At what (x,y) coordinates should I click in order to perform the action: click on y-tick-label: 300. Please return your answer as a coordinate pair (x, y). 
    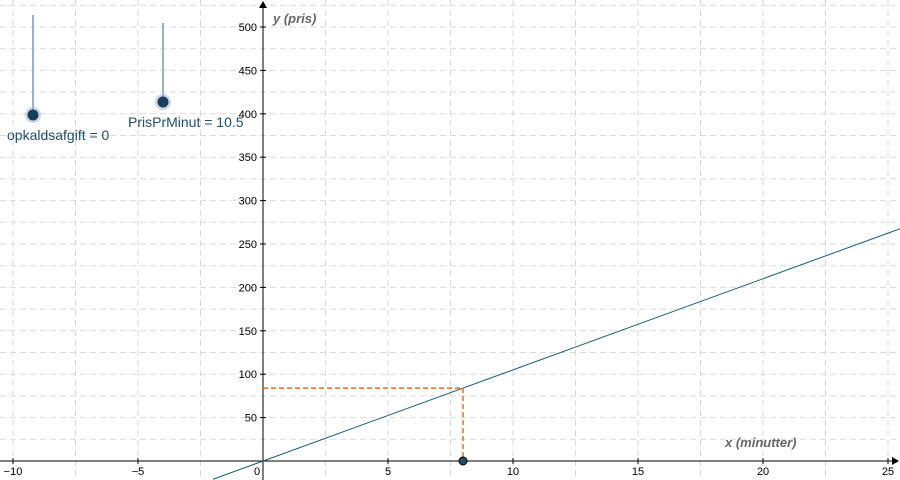
    Looking at the image, I should click on (248, 202).